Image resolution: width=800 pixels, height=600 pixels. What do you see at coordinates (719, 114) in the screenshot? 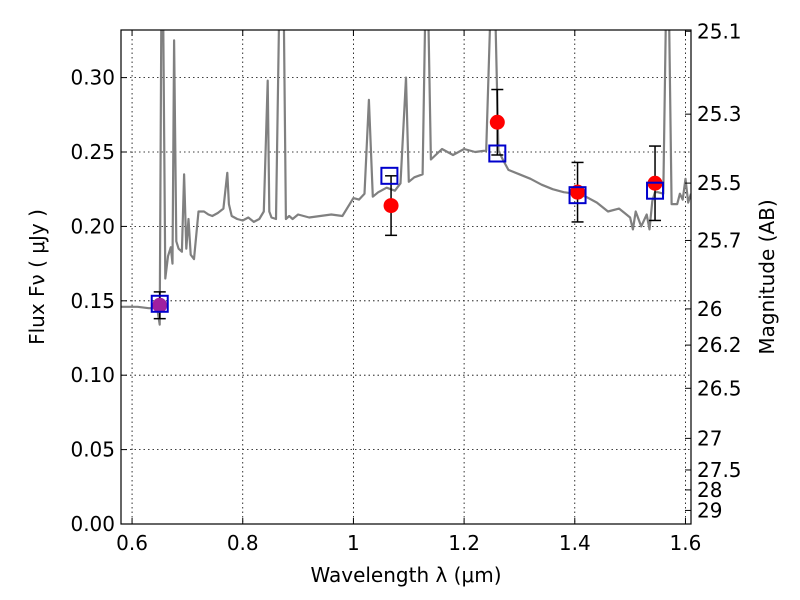
I see `y2-tick-label: 25.3` at bounding box center [719, 114].